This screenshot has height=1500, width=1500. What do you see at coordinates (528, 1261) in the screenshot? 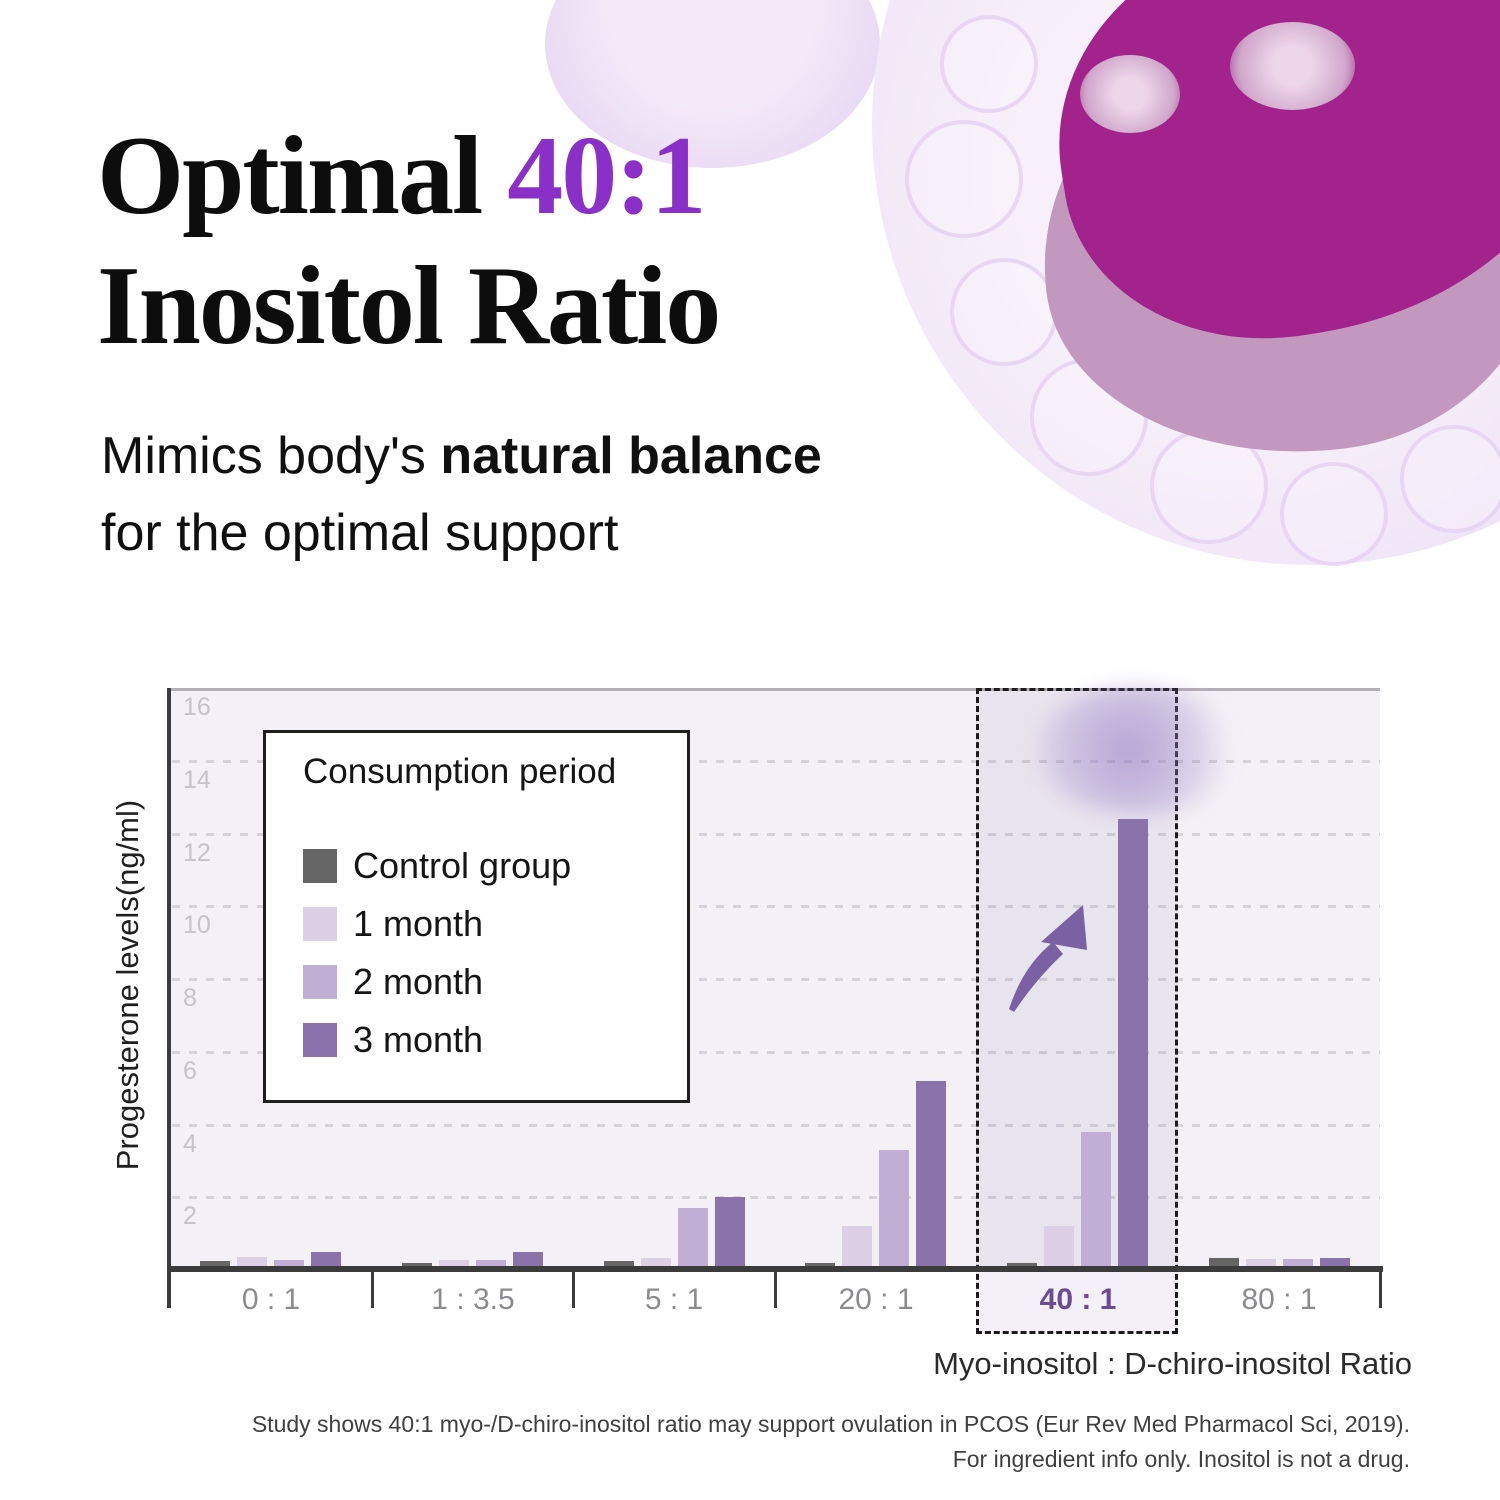
I see `bar-1:3.5-3-month` at bounding box center [528, 1261].